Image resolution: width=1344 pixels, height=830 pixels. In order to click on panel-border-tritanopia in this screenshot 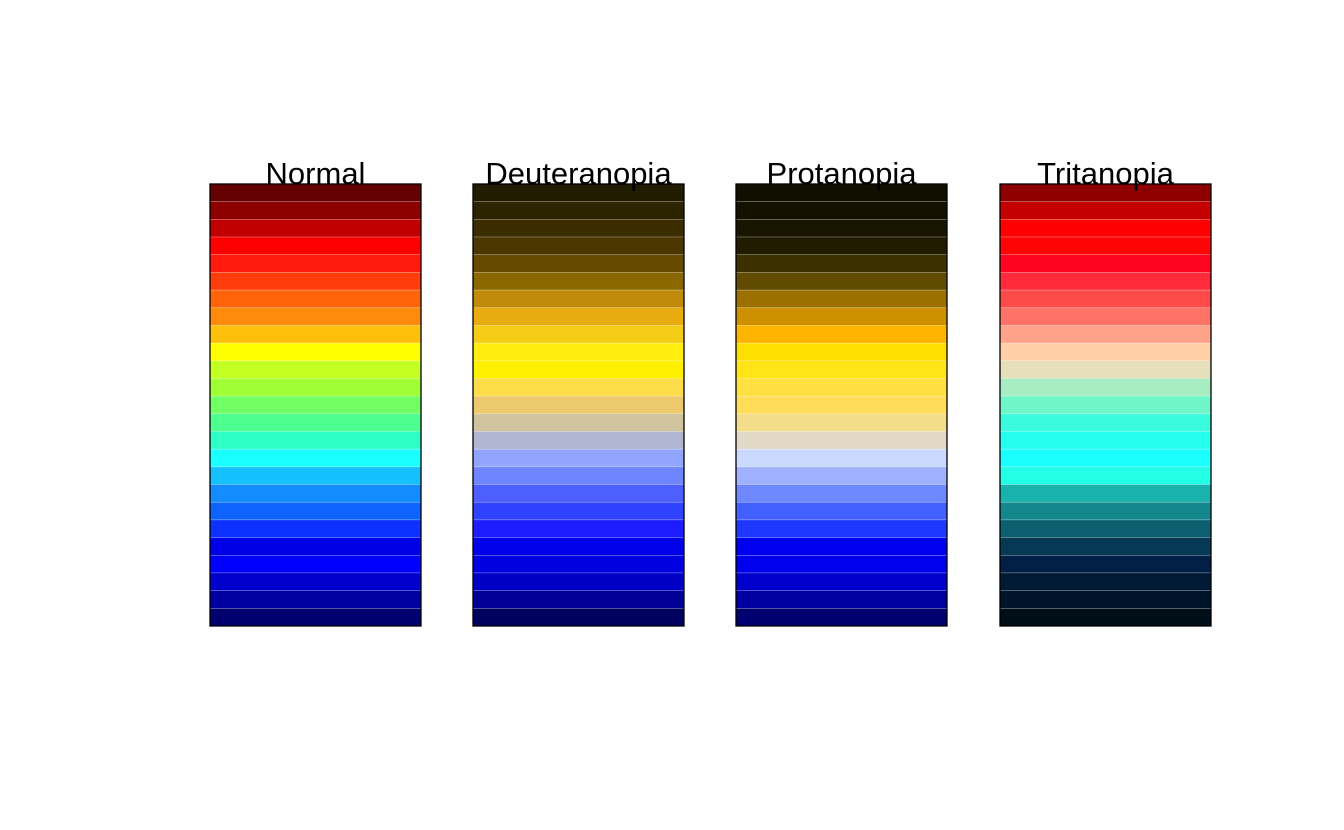, I will do `click(1105, 405)`.